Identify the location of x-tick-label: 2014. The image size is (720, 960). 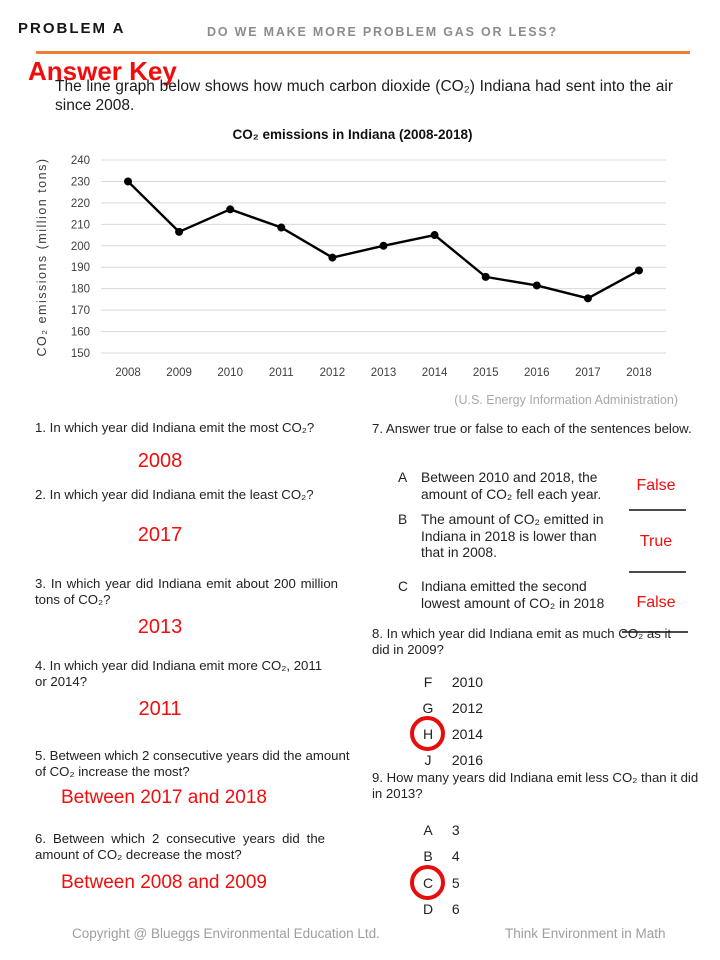
(435, 373).